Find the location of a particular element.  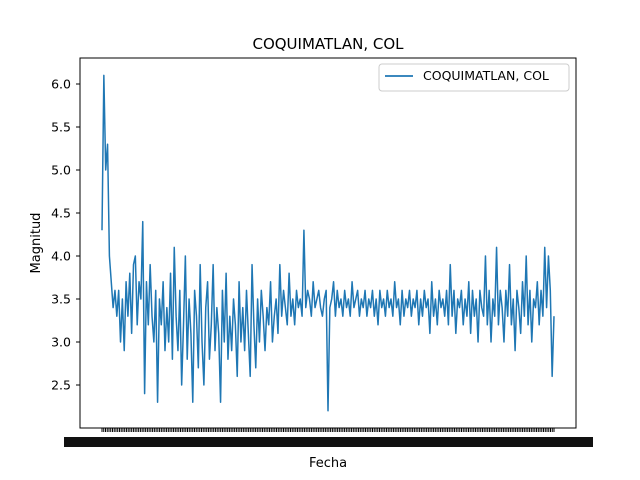

x-axis-title: Fecha is located at coordinates (328, 463).